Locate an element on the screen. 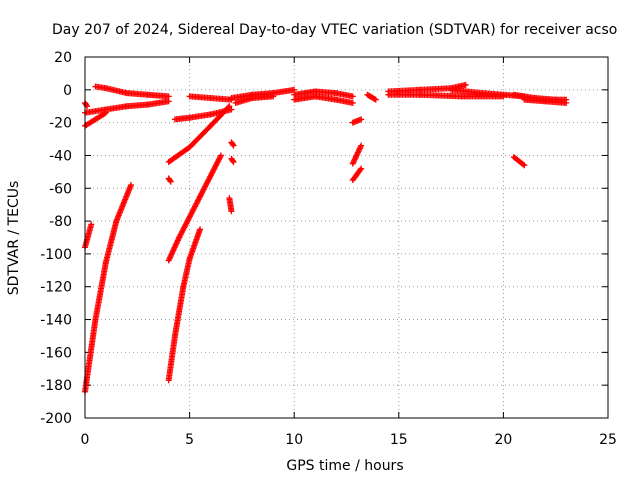 This screenshot has height=480, width=640. y-tick-label: 0 is located at coordinates (67, 91).